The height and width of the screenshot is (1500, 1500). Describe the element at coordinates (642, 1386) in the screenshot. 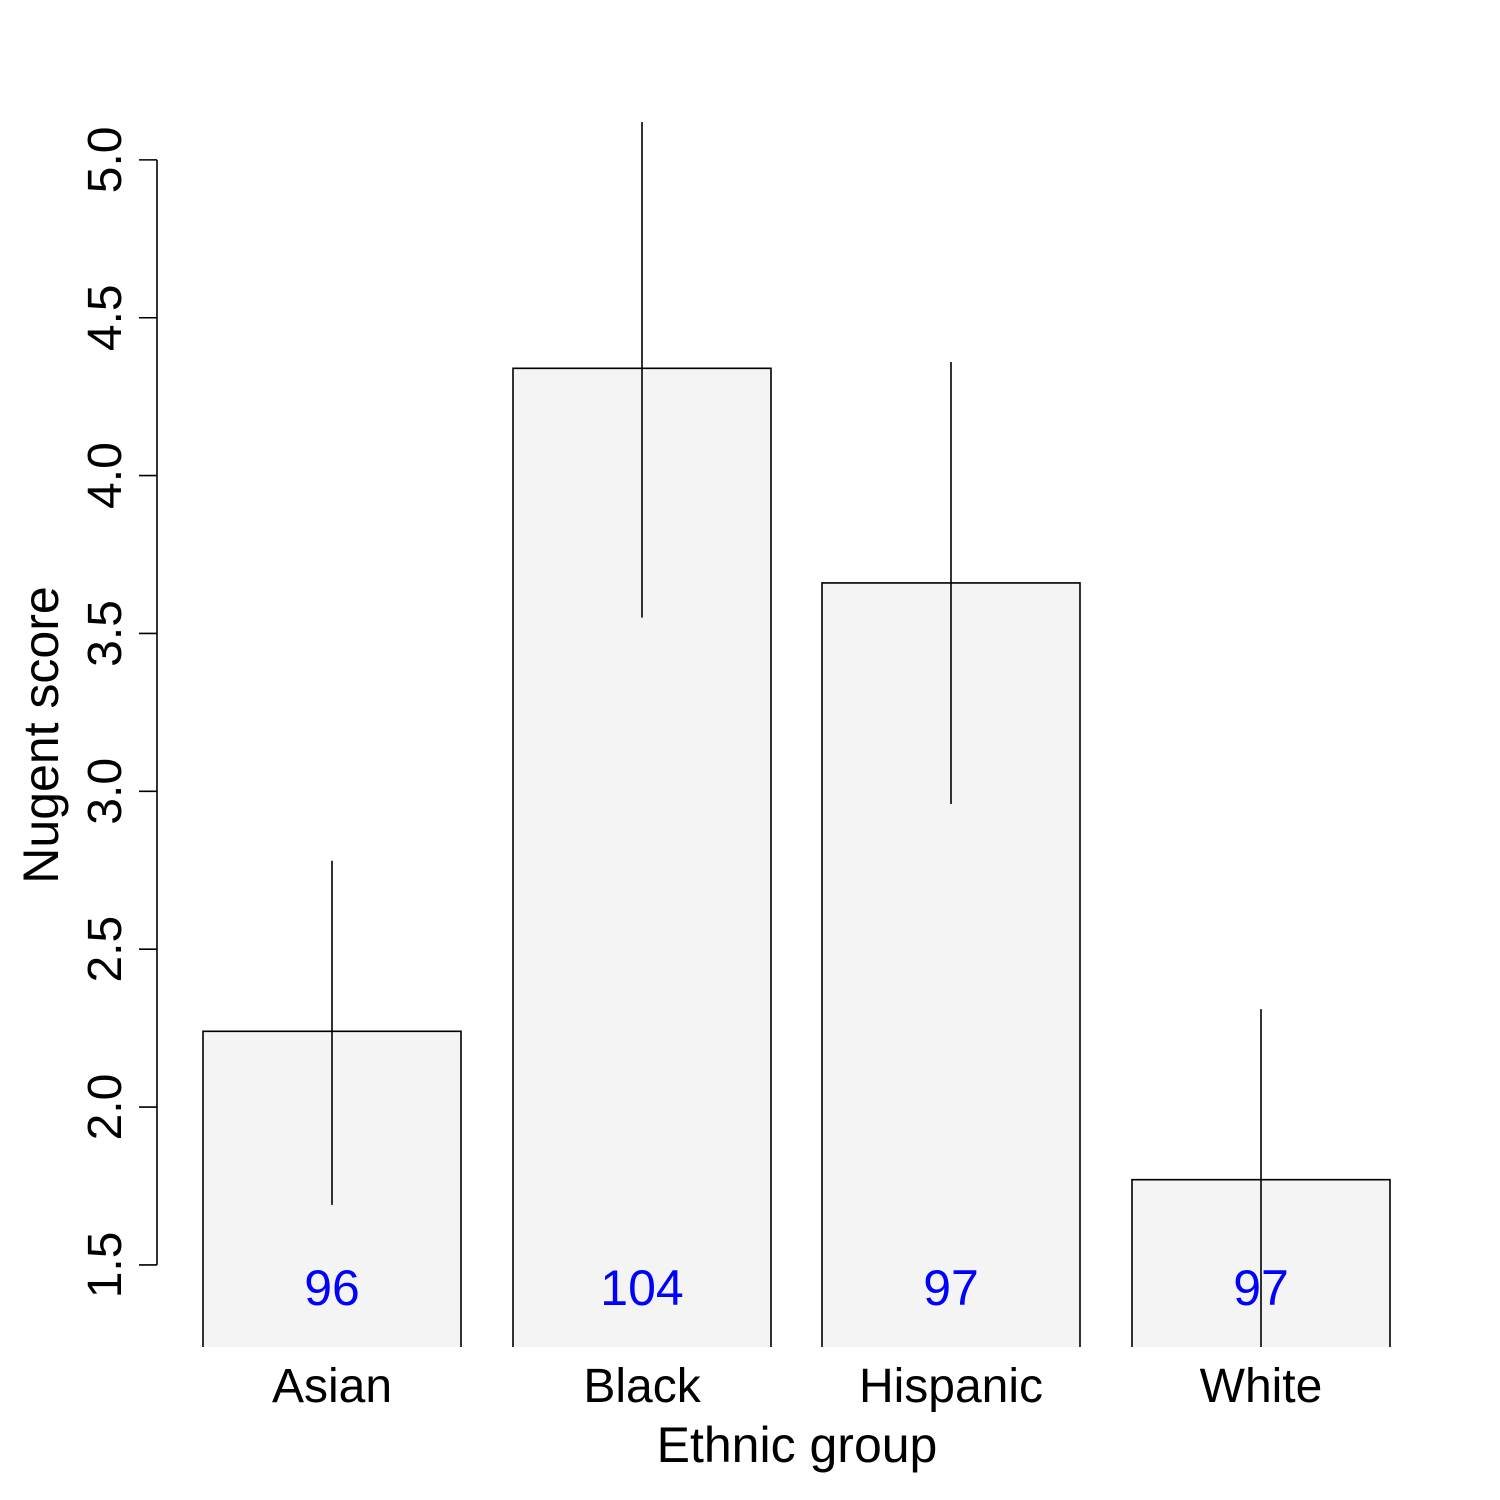

I see `x-tick-label-black: Black` at that location.